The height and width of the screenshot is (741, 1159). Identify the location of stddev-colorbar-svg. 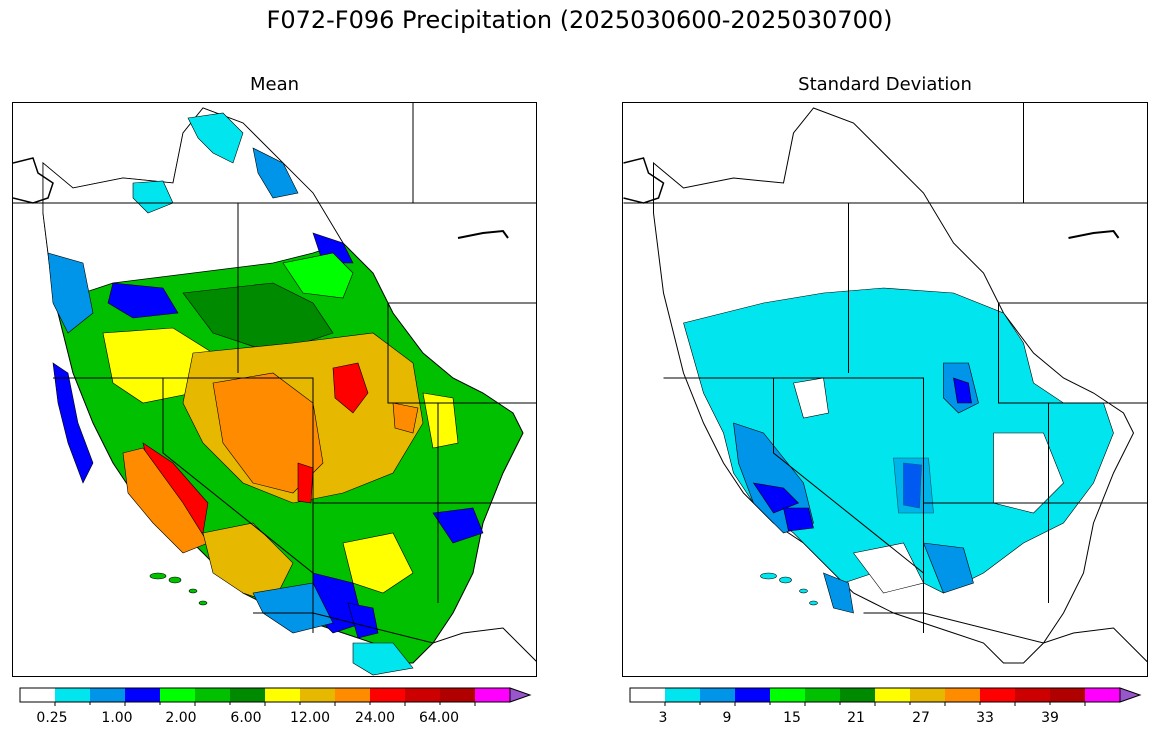
(885, 696).